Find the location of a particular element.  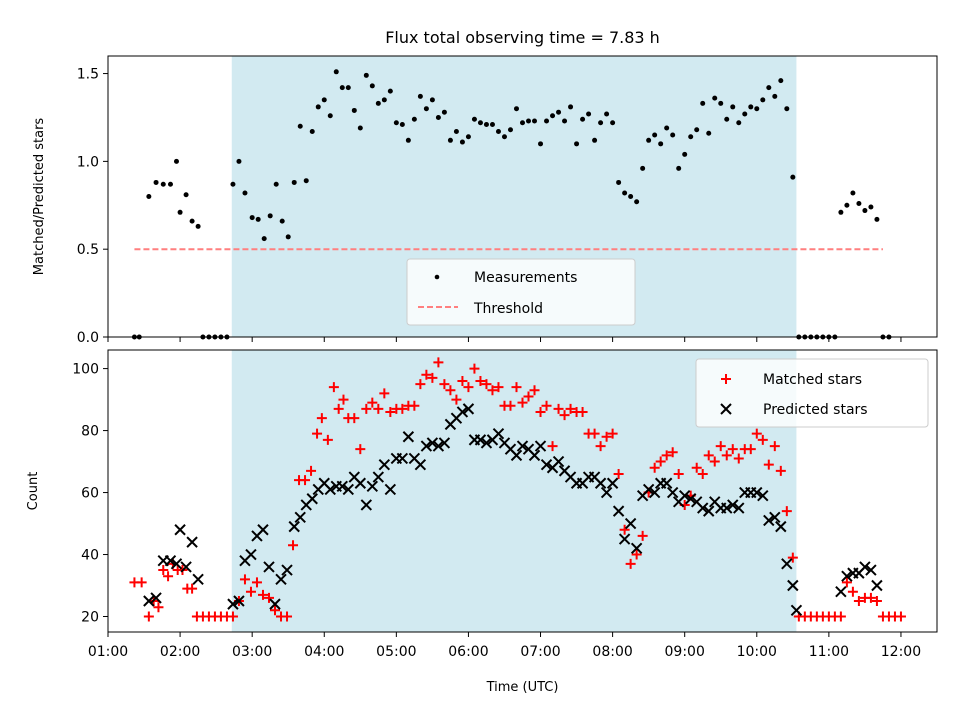

bottom-x-tick-label: 07:00 is located at coordinates (540, 652).